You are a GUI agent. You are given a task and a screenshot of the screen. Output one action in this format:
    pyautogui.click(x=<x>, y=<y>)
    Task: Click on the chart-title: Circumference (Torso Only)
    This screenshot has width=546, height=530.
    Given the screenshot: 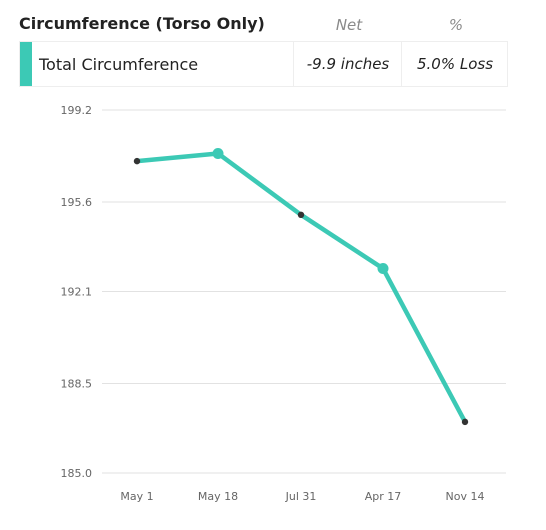 What is the action you would take?
    pyautogui.click(x=142, y=23)
    